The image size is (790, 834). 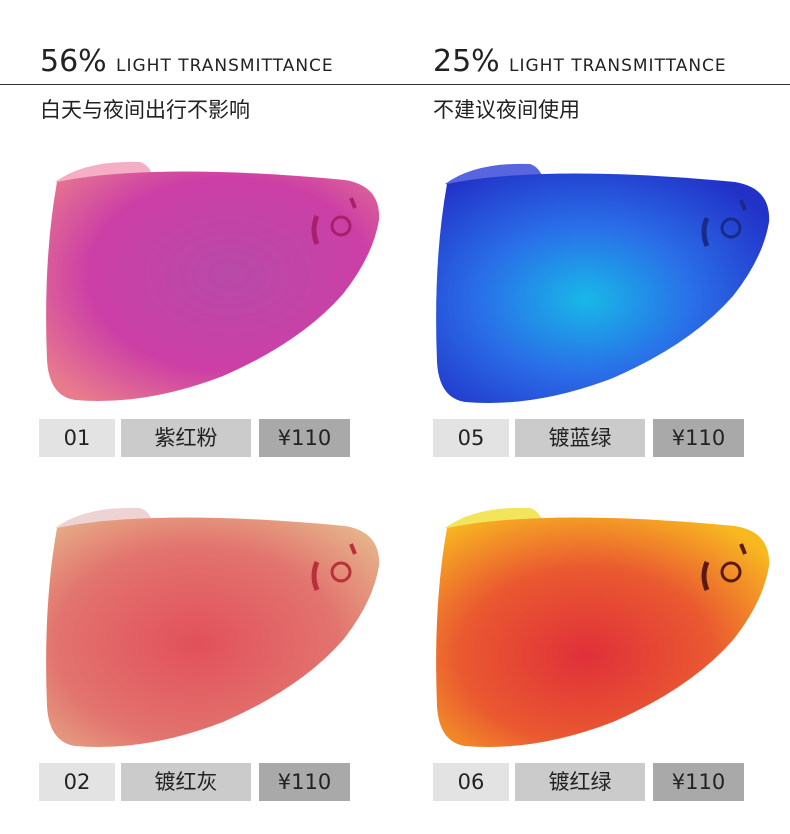 I want to click on code: 02, so click(x=77, y=782).